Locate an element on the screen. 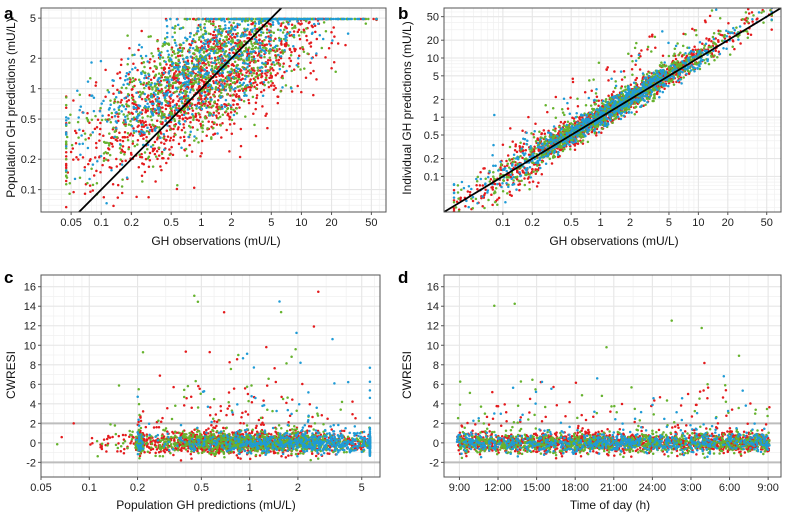  panel-b-x-axis-title: GH observations (mU/L) is located at coordinates (613, 241).